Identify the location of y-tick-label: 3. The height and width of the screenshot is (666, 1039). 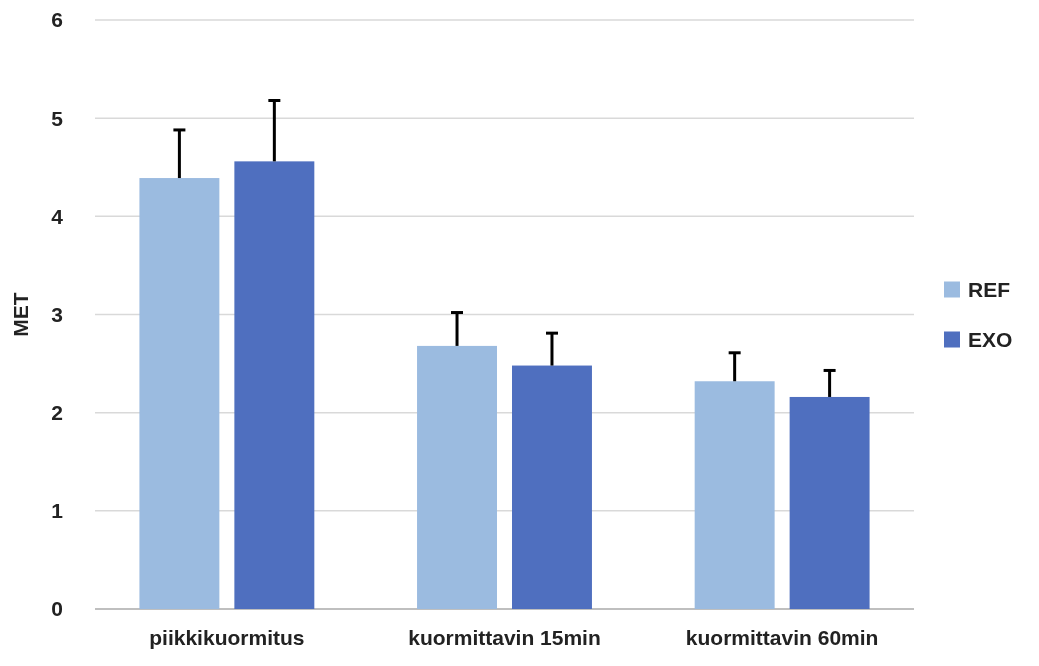
(57, 314).